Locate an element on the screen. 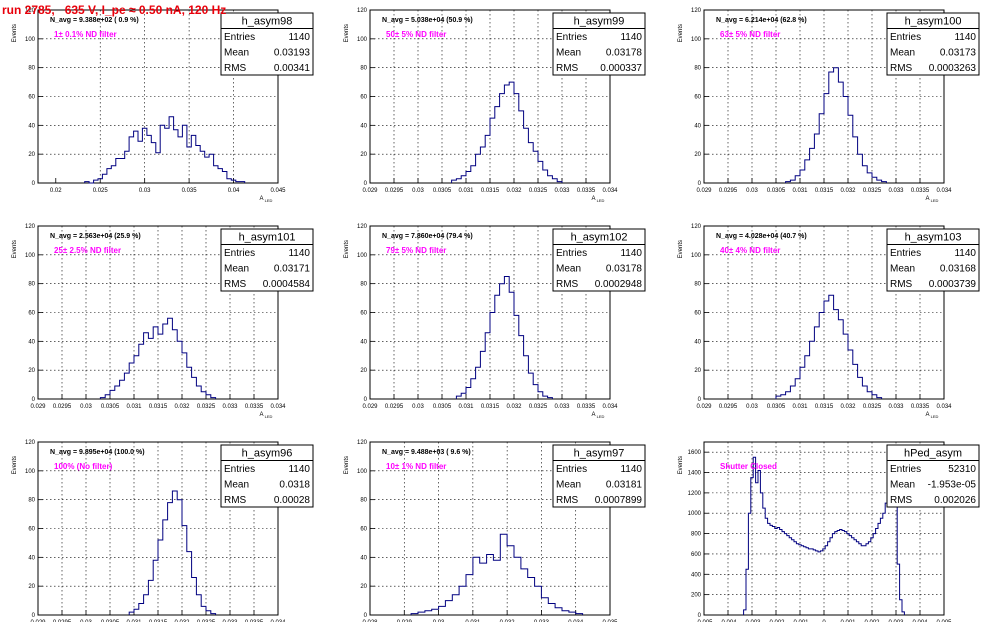 The height and width of the screenshot is (622, 996). stats-value: 0.0007899 is located at coordinates (619, 500).